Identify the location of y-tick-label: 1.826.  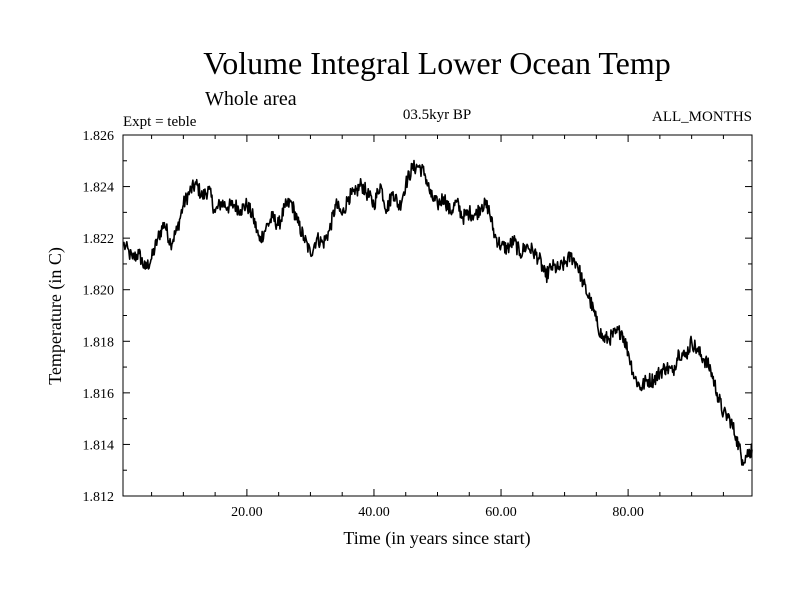
(99, 136).